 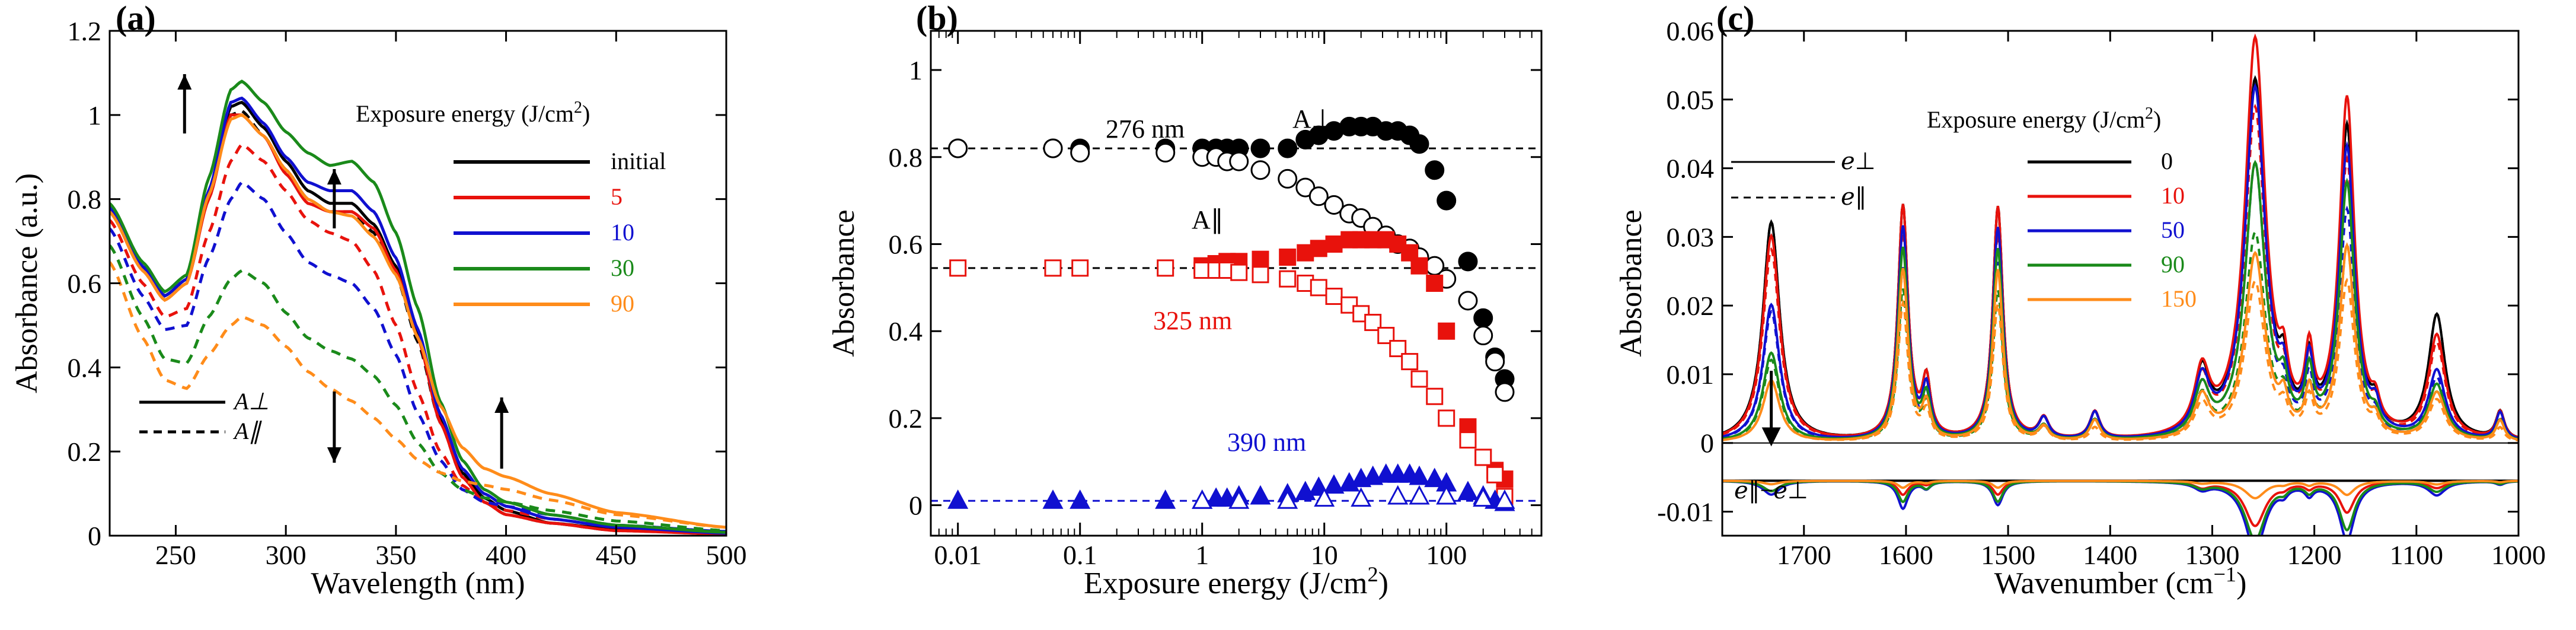 I want to click on panel-b-ytick-label: 0.8, so click(x=906, y=157).